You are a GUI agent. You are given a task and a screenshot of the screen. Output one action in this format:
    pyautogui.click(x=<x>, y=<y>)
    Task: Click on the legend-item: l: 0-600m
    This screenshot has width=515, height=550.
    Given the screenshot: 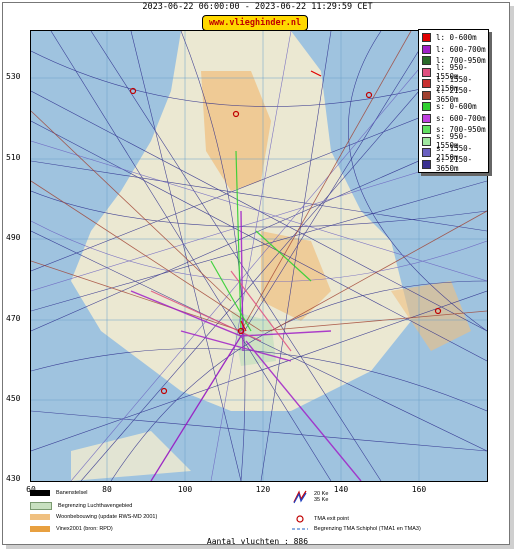 What is the action you would take?
    pyautogui.click(x=453, y=38)
    